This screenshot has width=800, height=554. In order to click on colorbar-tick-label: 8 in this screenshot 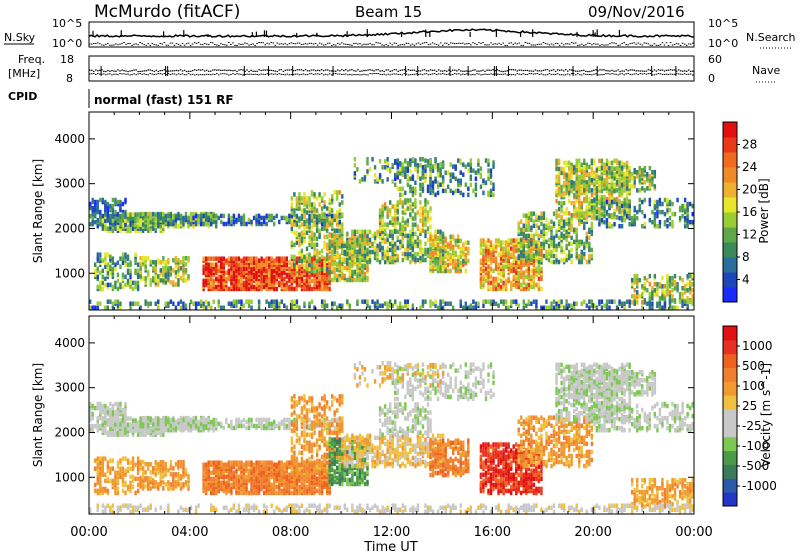, I will do `click(746, 257)`.